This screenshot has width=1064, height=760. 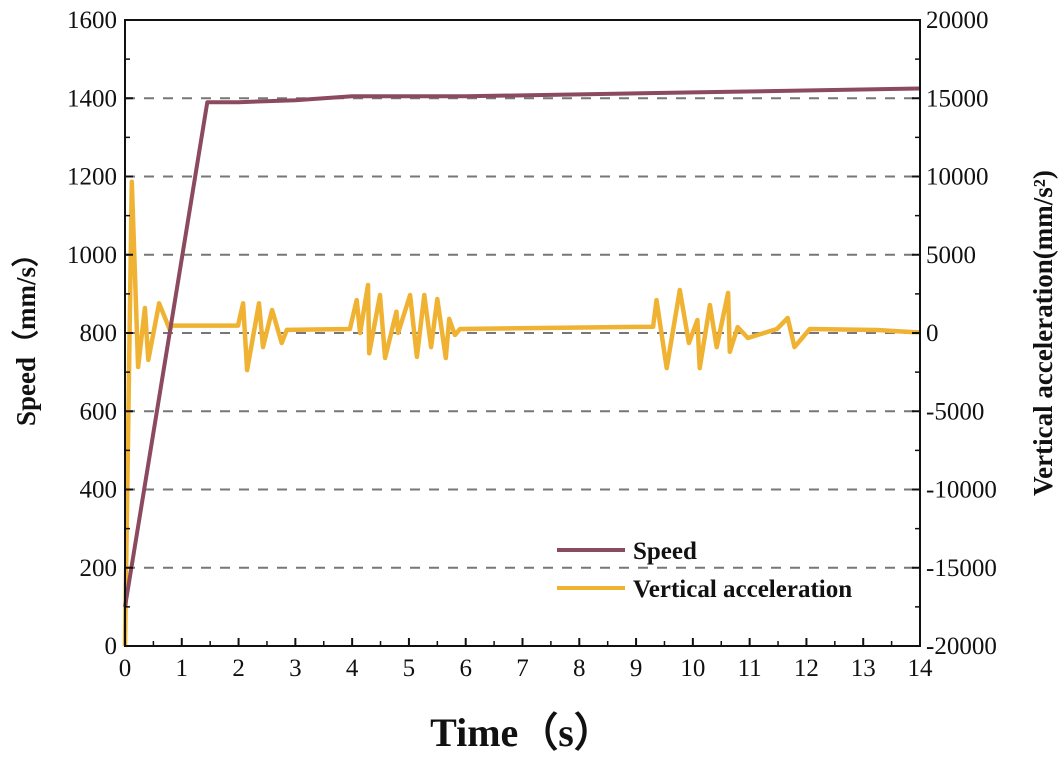 What do you see at coordinates (295, 668) in the screenshot?
I see `x-tick-label: 3` at bounding box center [295, 668].